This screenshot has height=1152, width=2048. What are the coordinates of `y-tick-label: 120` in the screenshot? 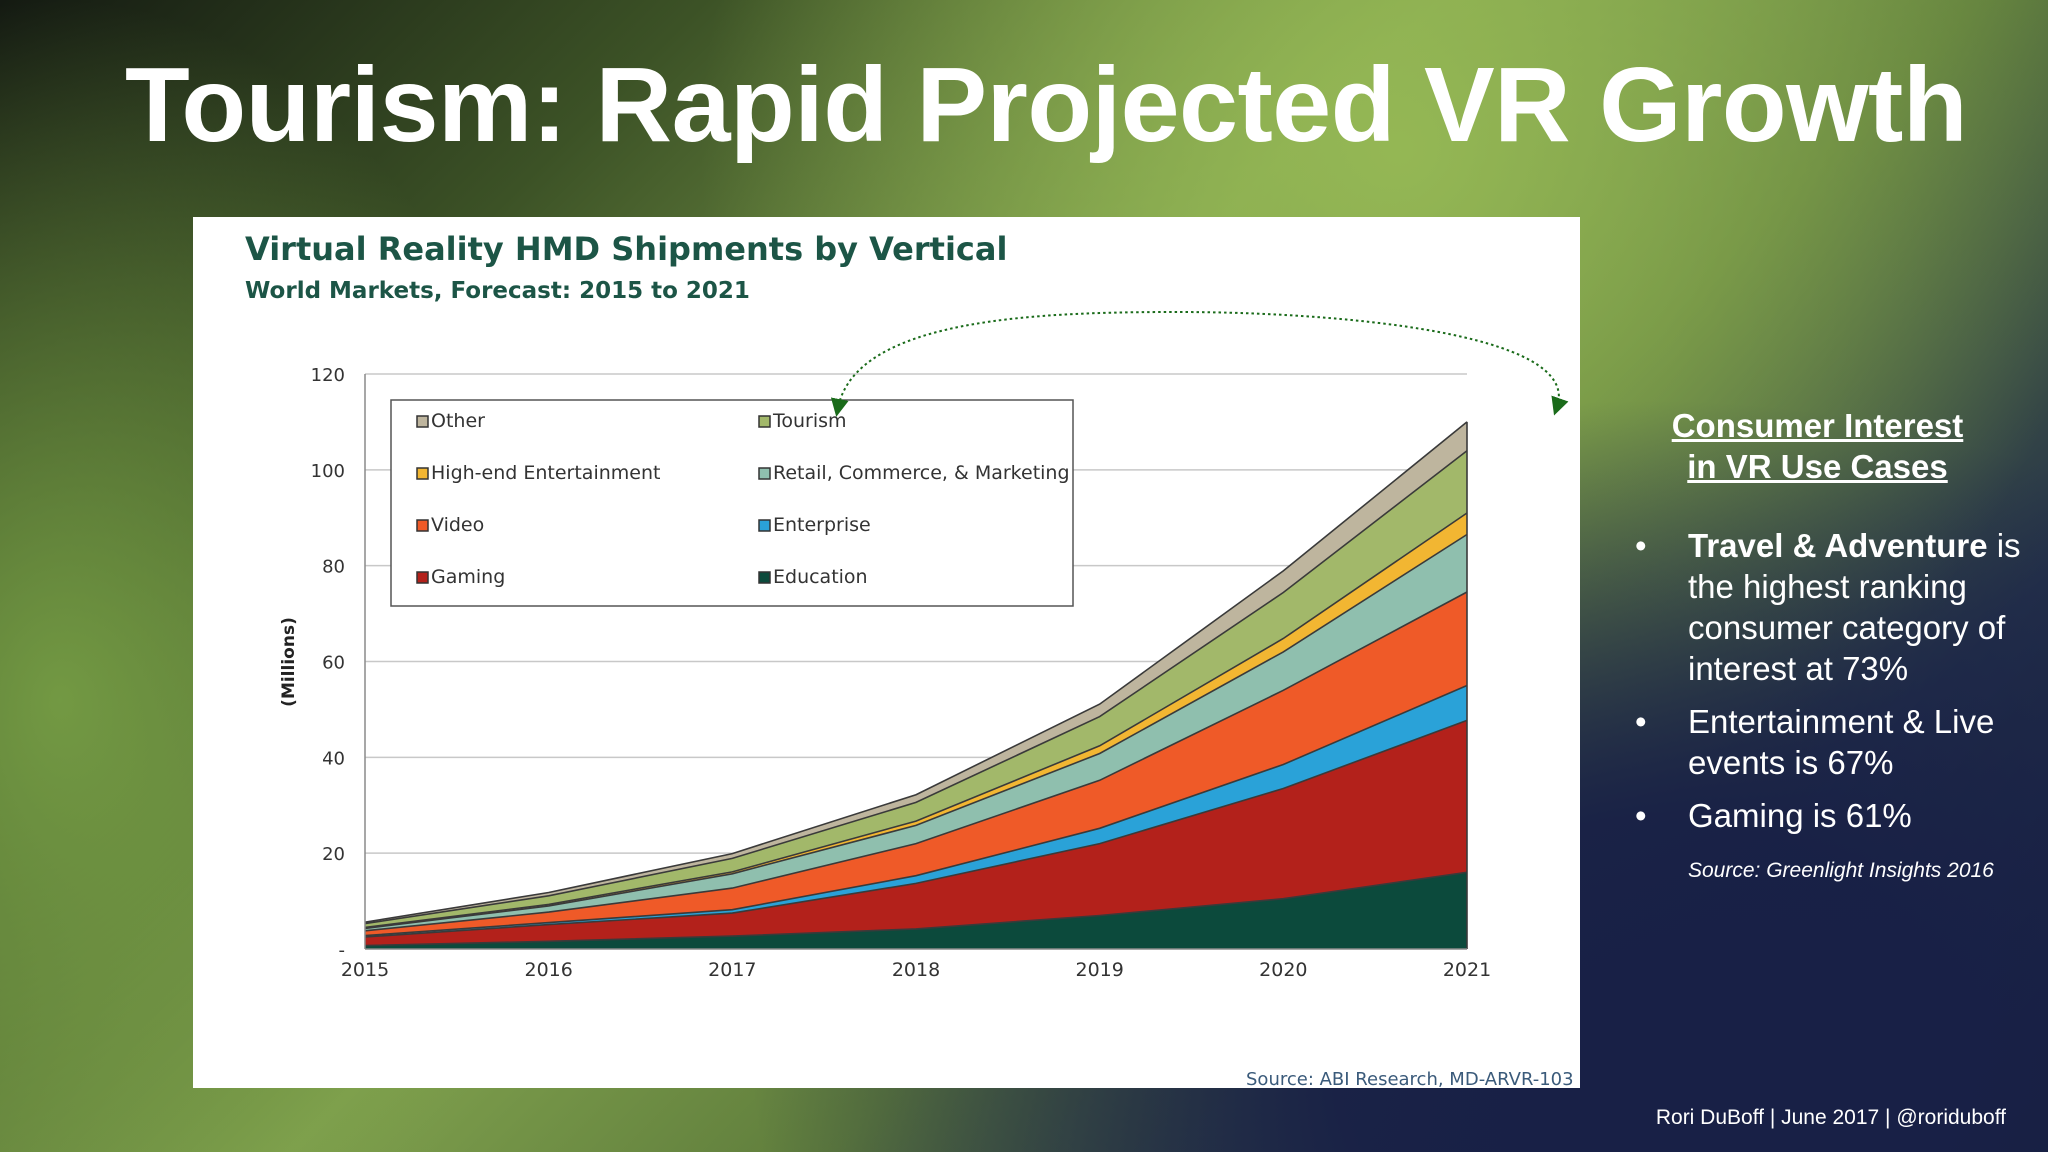 It's located at (328, 375).